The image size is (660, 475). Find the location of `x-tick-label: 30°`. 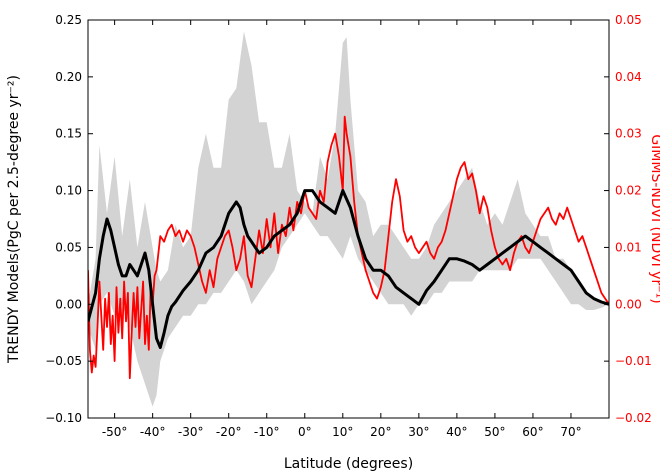

x-tick-label: 30° is located at coordinates (418, 432).